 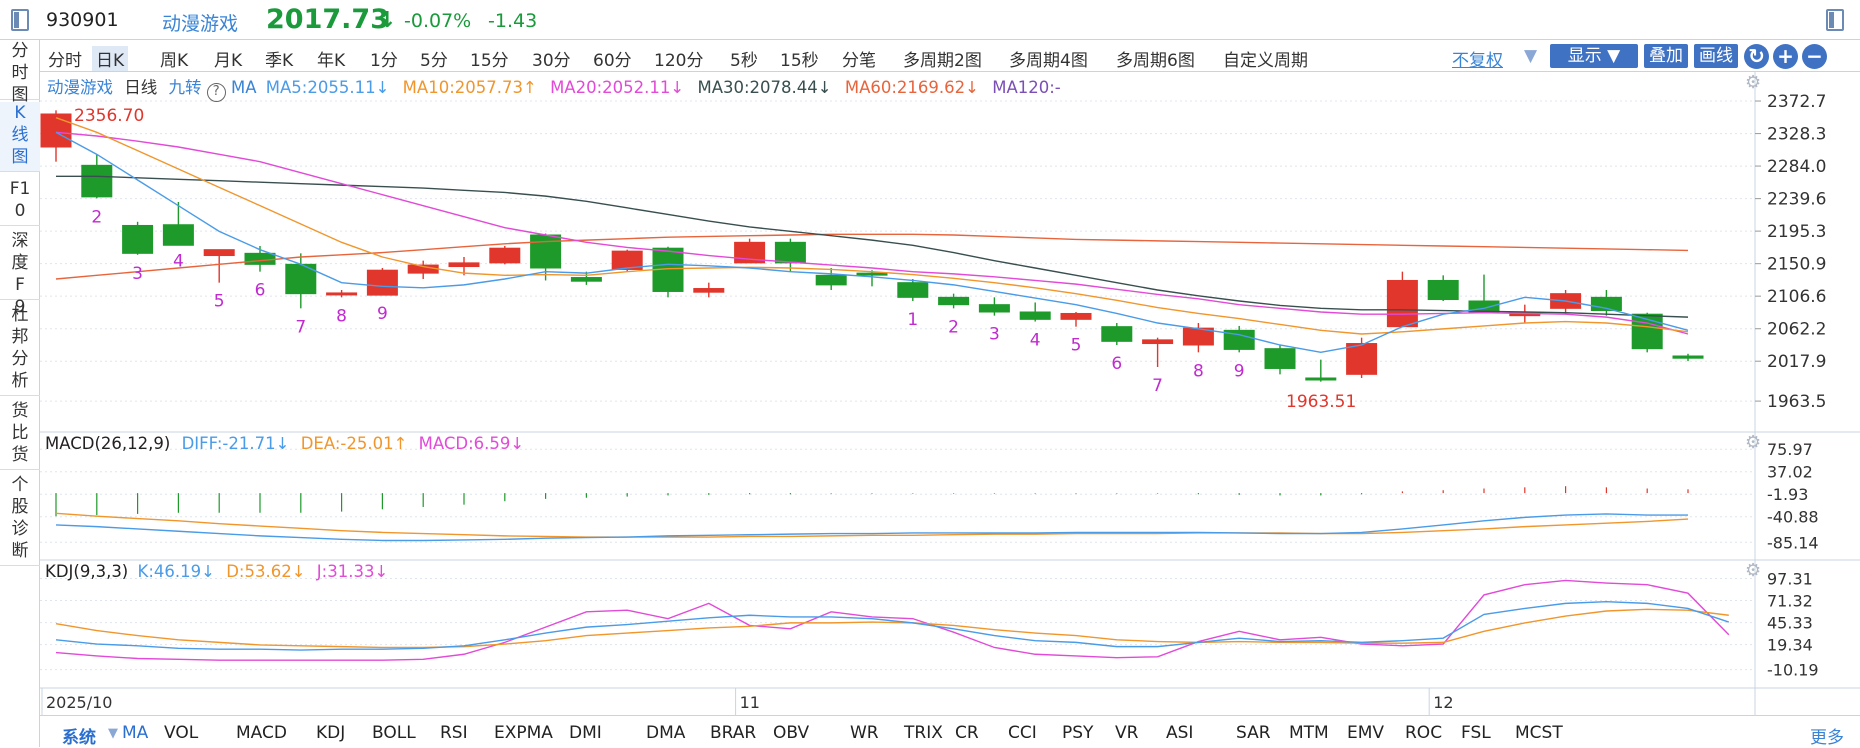 I want to click on tab-30min: 30分, so click(x=551, y=61).